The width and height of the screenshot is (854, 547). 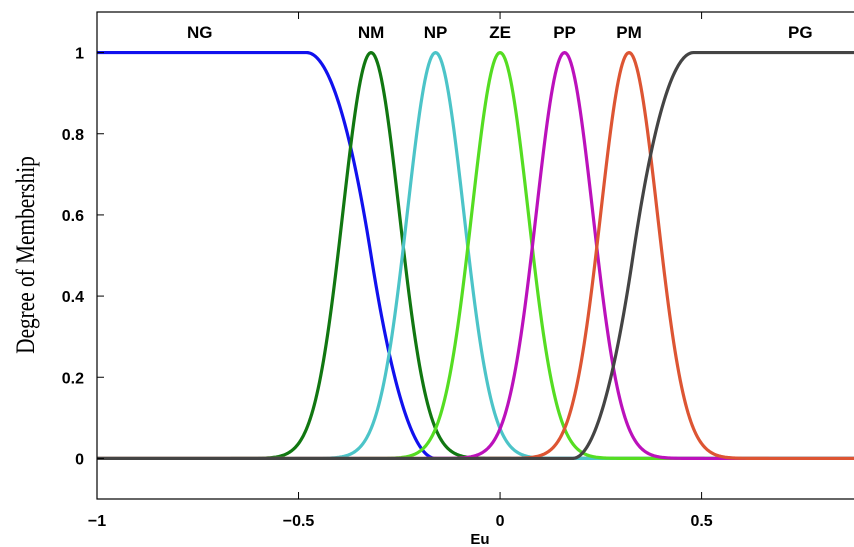 I want to click on y-tick-label: 0, so click(x=79, y=459).